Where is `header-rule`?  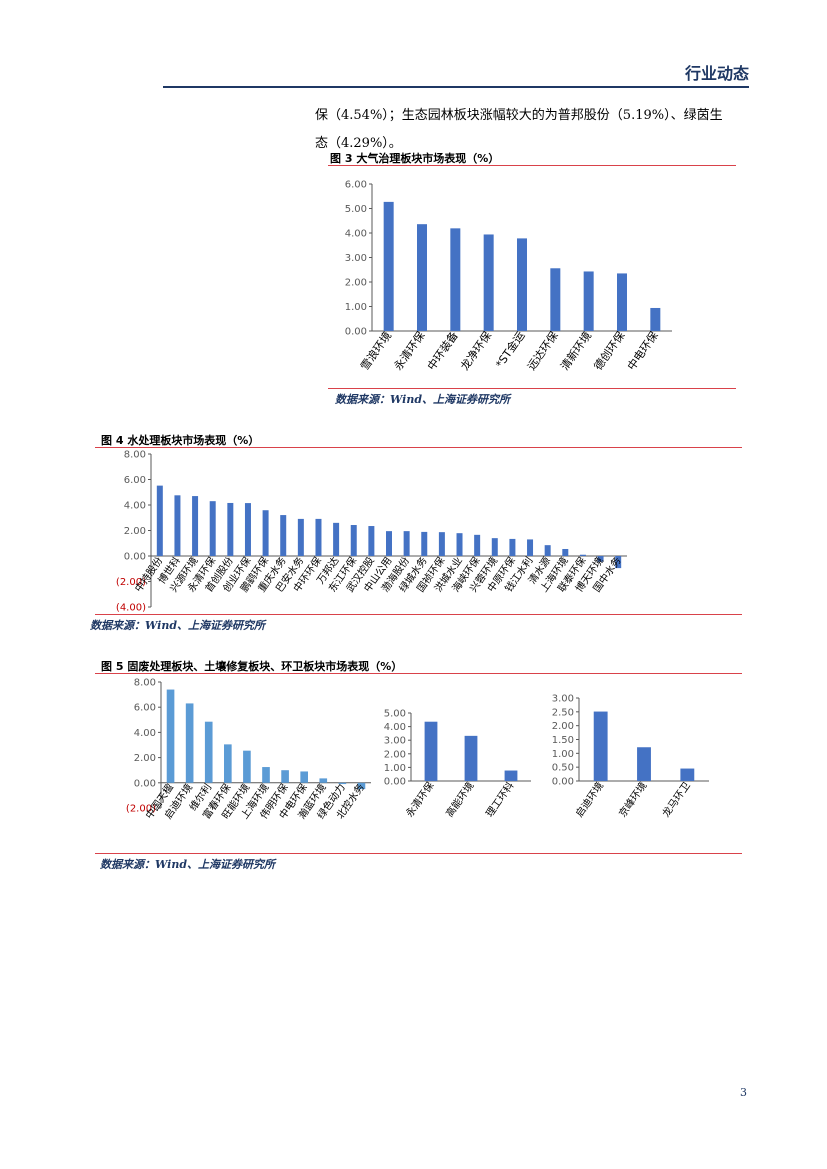
header-rule is located at coordinates (456, 87).